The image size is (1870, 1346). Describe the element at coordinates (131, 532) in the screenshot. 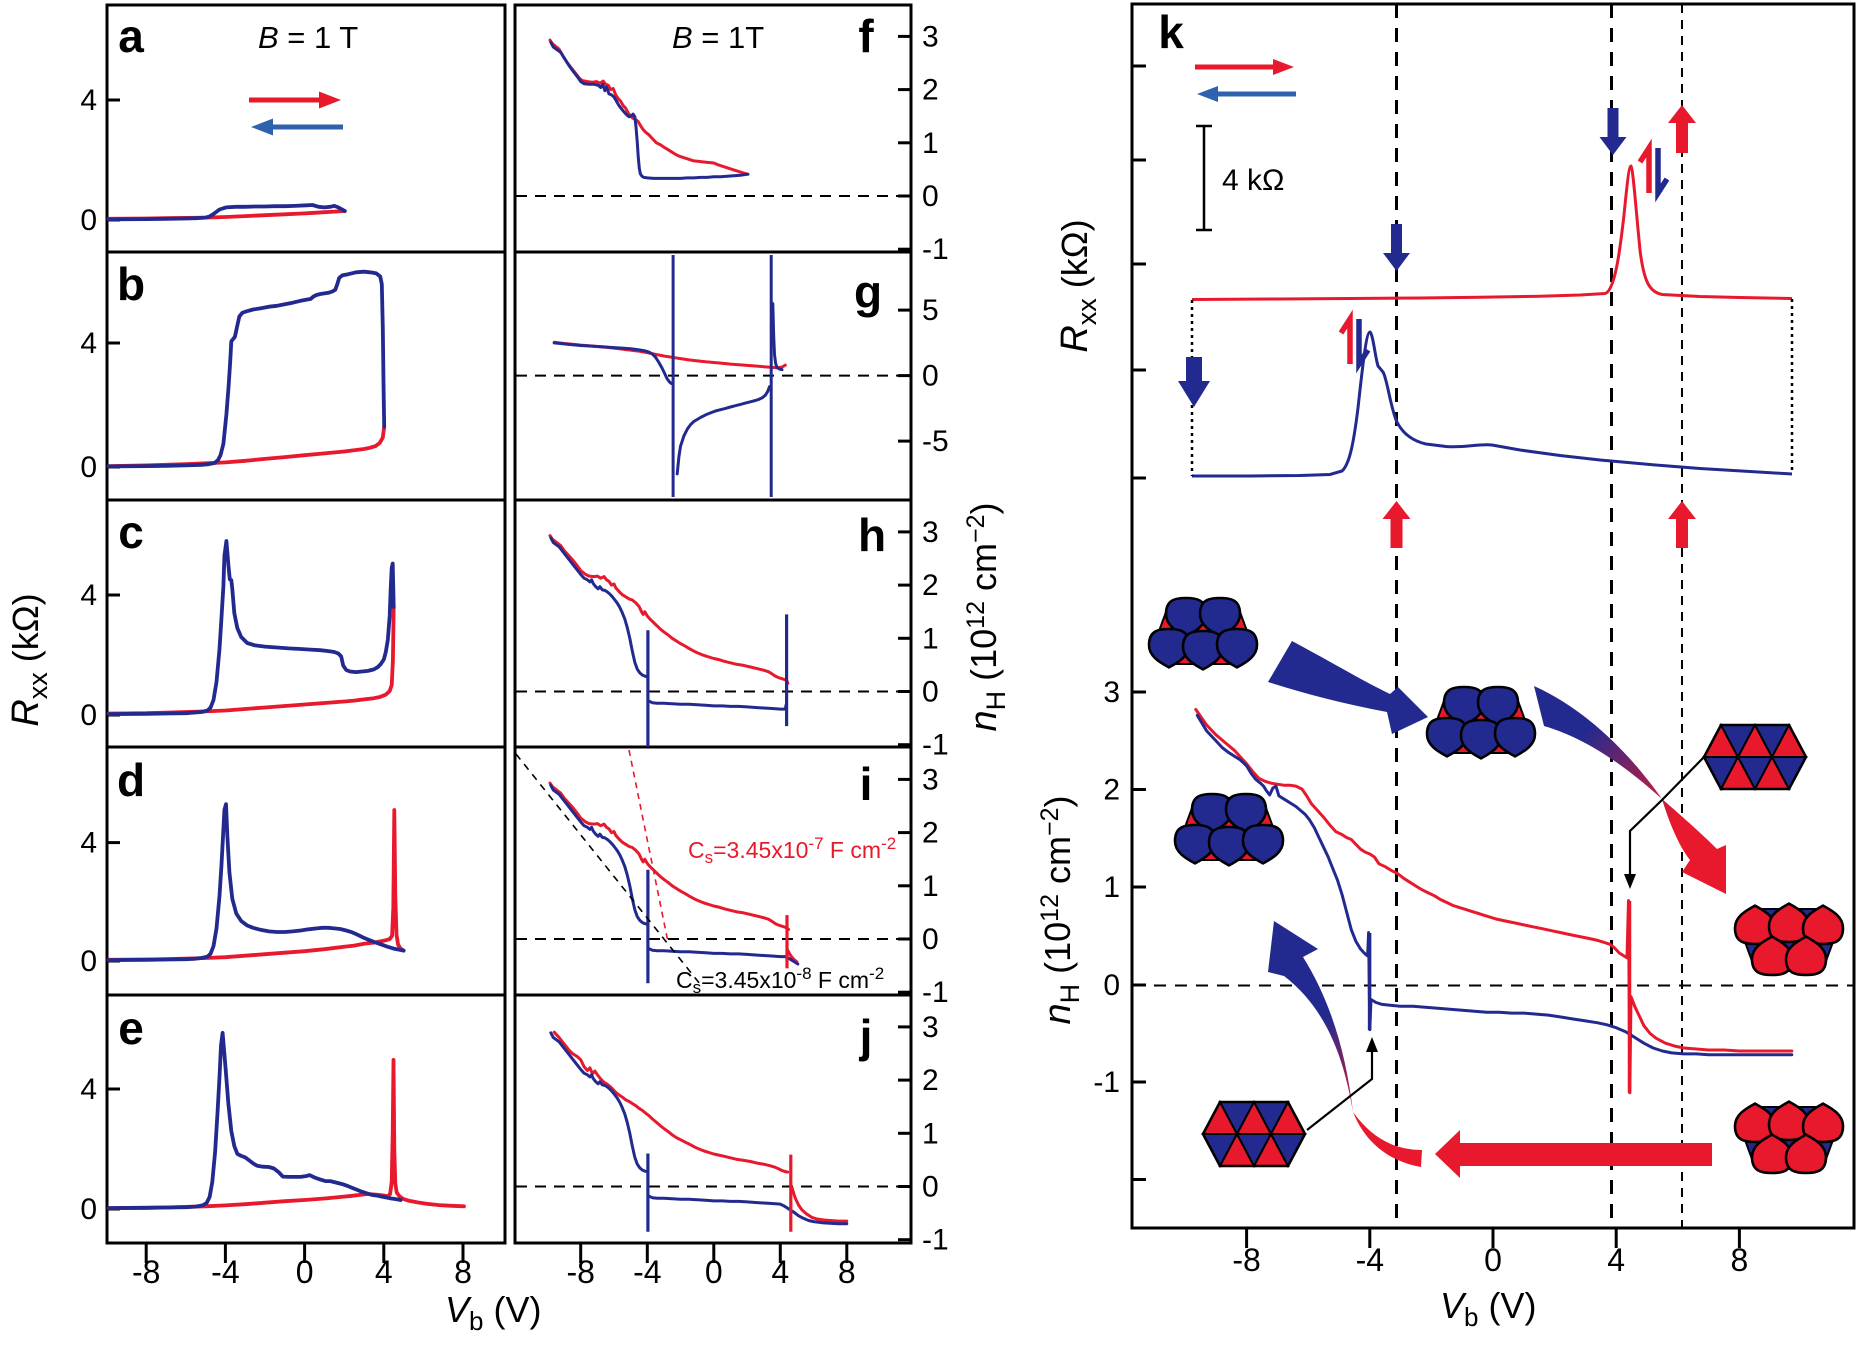

I see `svg-text: c` at that location.